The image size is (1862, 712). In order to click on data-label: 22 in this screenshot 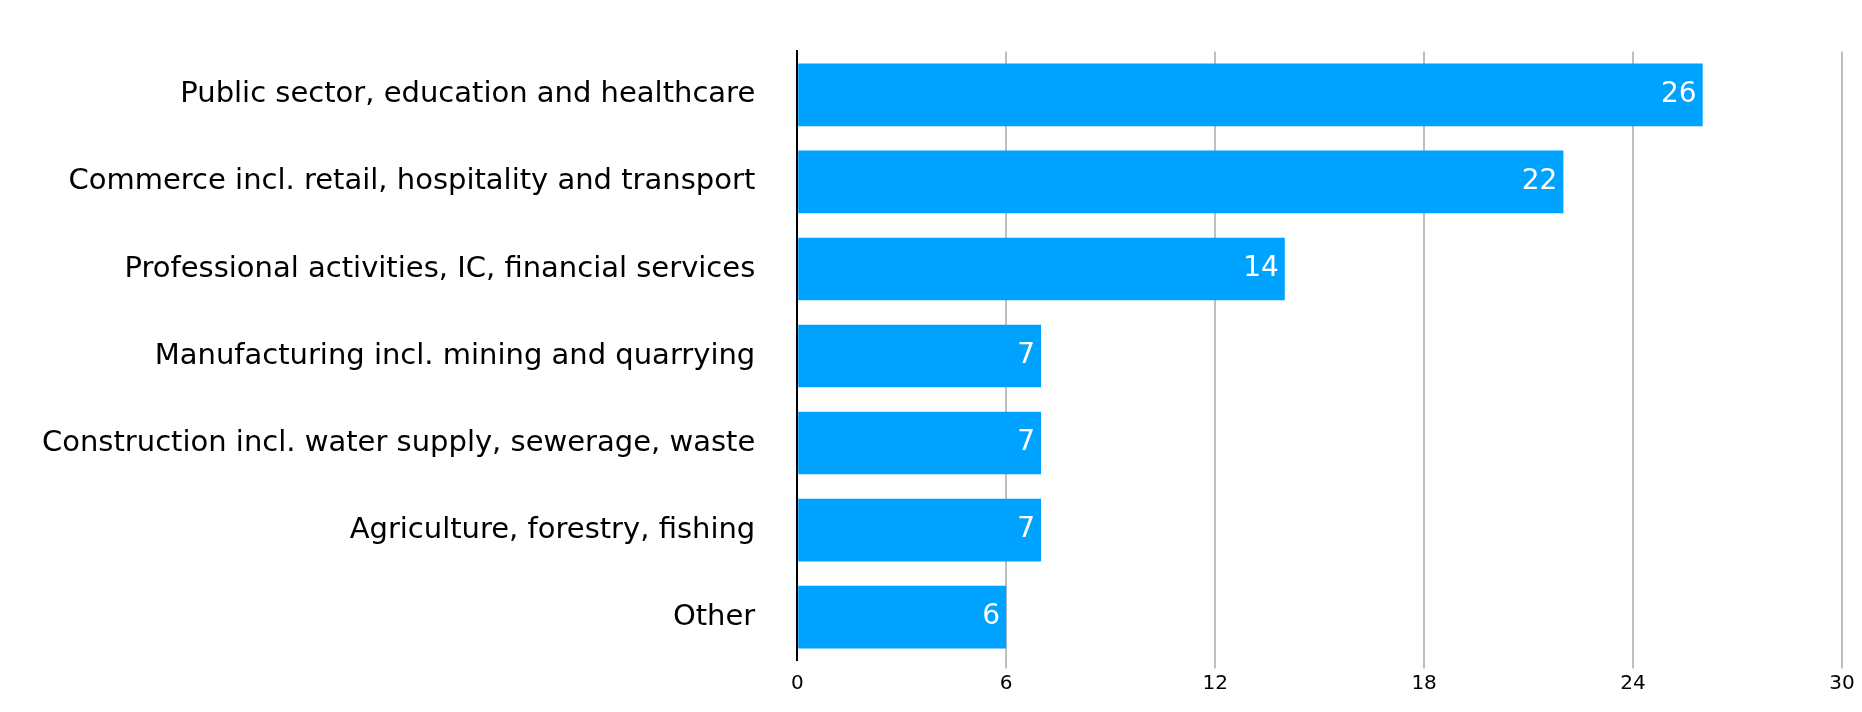, I will do `click(1539, 180)`.